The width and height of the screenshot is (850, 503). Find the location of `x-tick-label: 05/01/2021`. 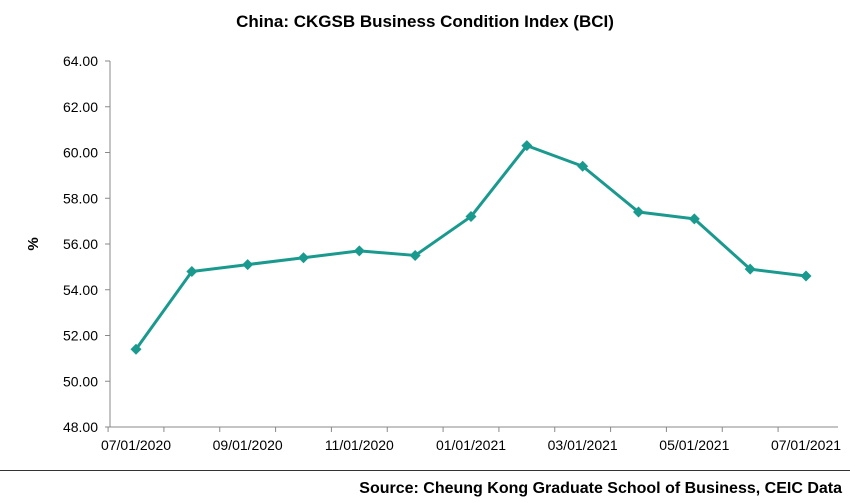

x-tick-label: 05/01/2021 is located at coordinates (694, 445).